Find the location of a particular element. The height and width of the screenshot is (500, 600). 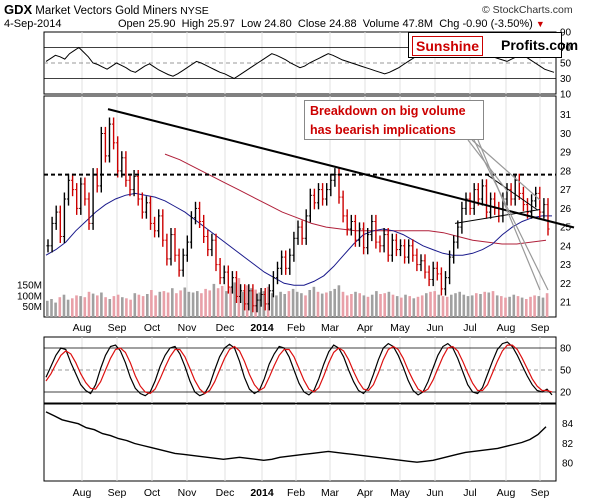

change-value: -0.90 (-3.50%) is located at coordinates (497, 24).